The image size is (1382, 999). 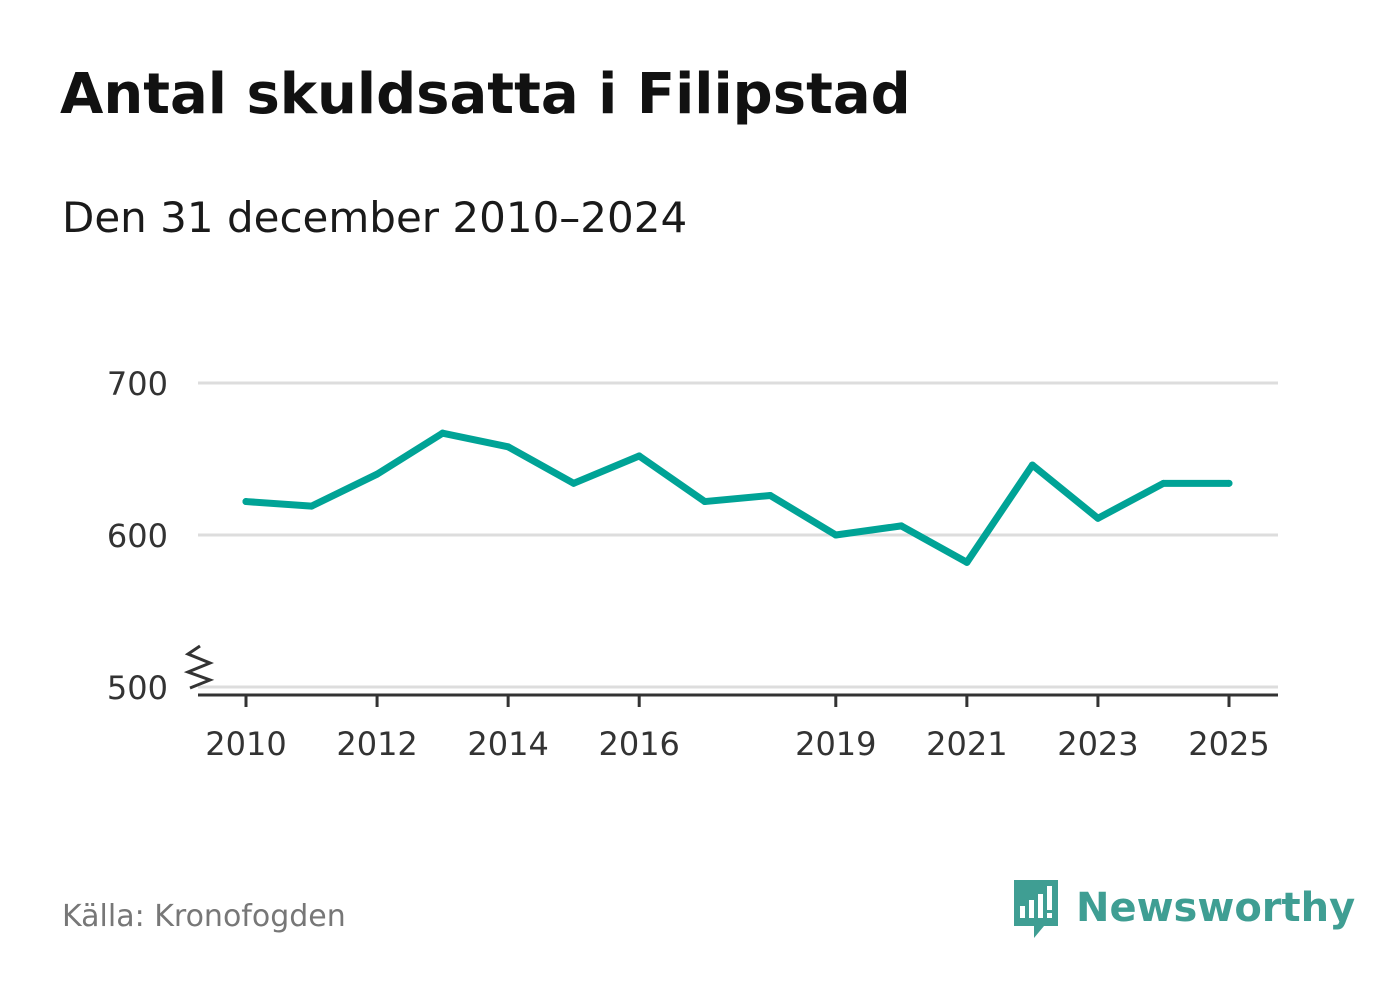 What do you see at coordinates (770, 495) in the screenshot?
I see `data-point-2018` at bounding box center [770, 495].